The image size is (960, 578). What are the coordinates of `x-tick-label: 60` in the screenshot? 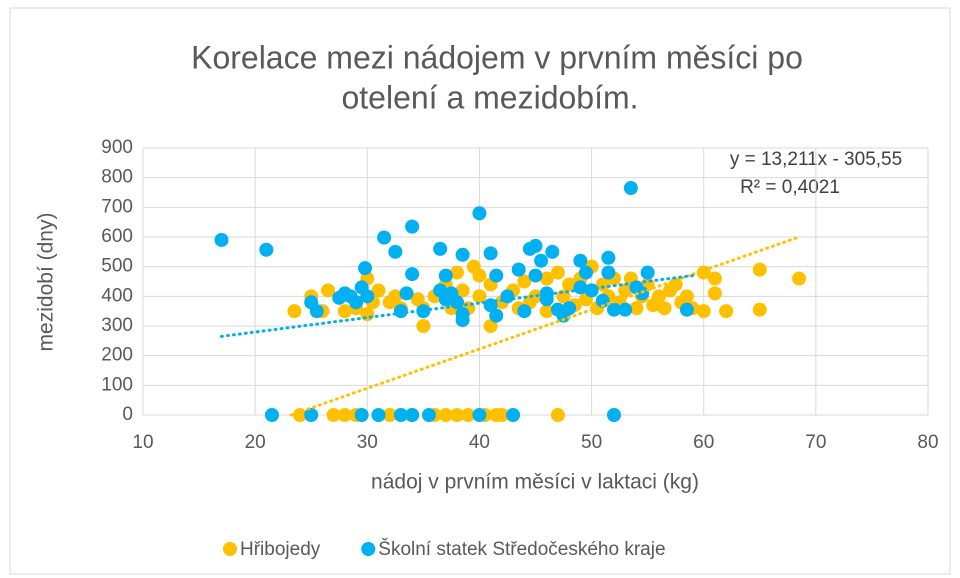 It's located at (703, 442).